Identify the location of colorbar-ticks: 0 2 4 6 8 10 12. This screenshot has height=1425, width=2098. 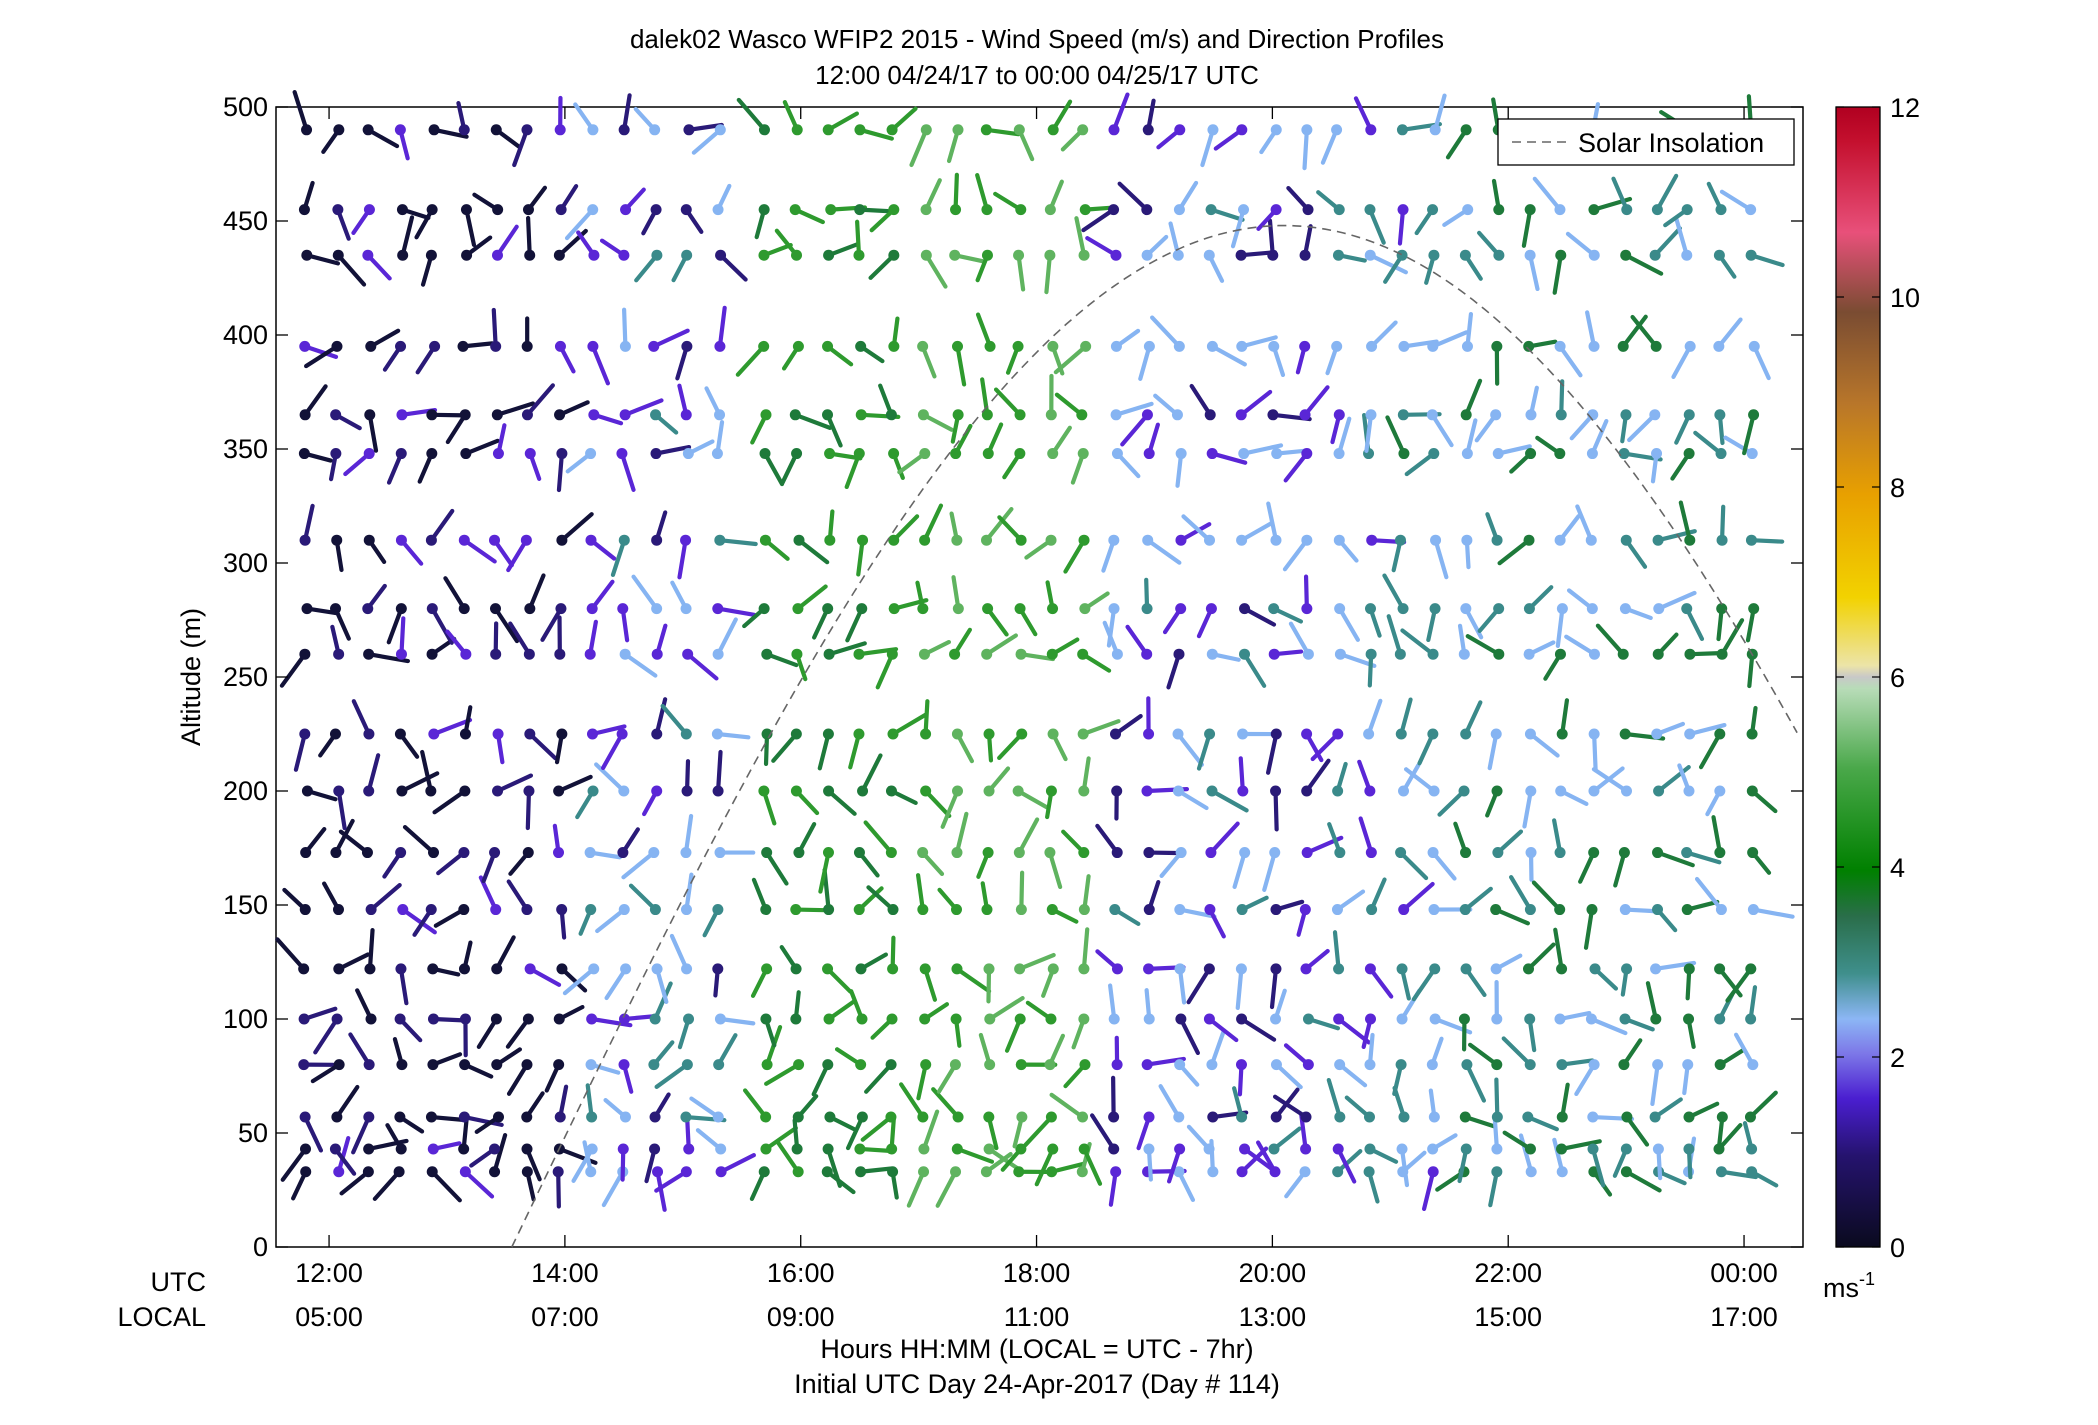
(1878, 678).